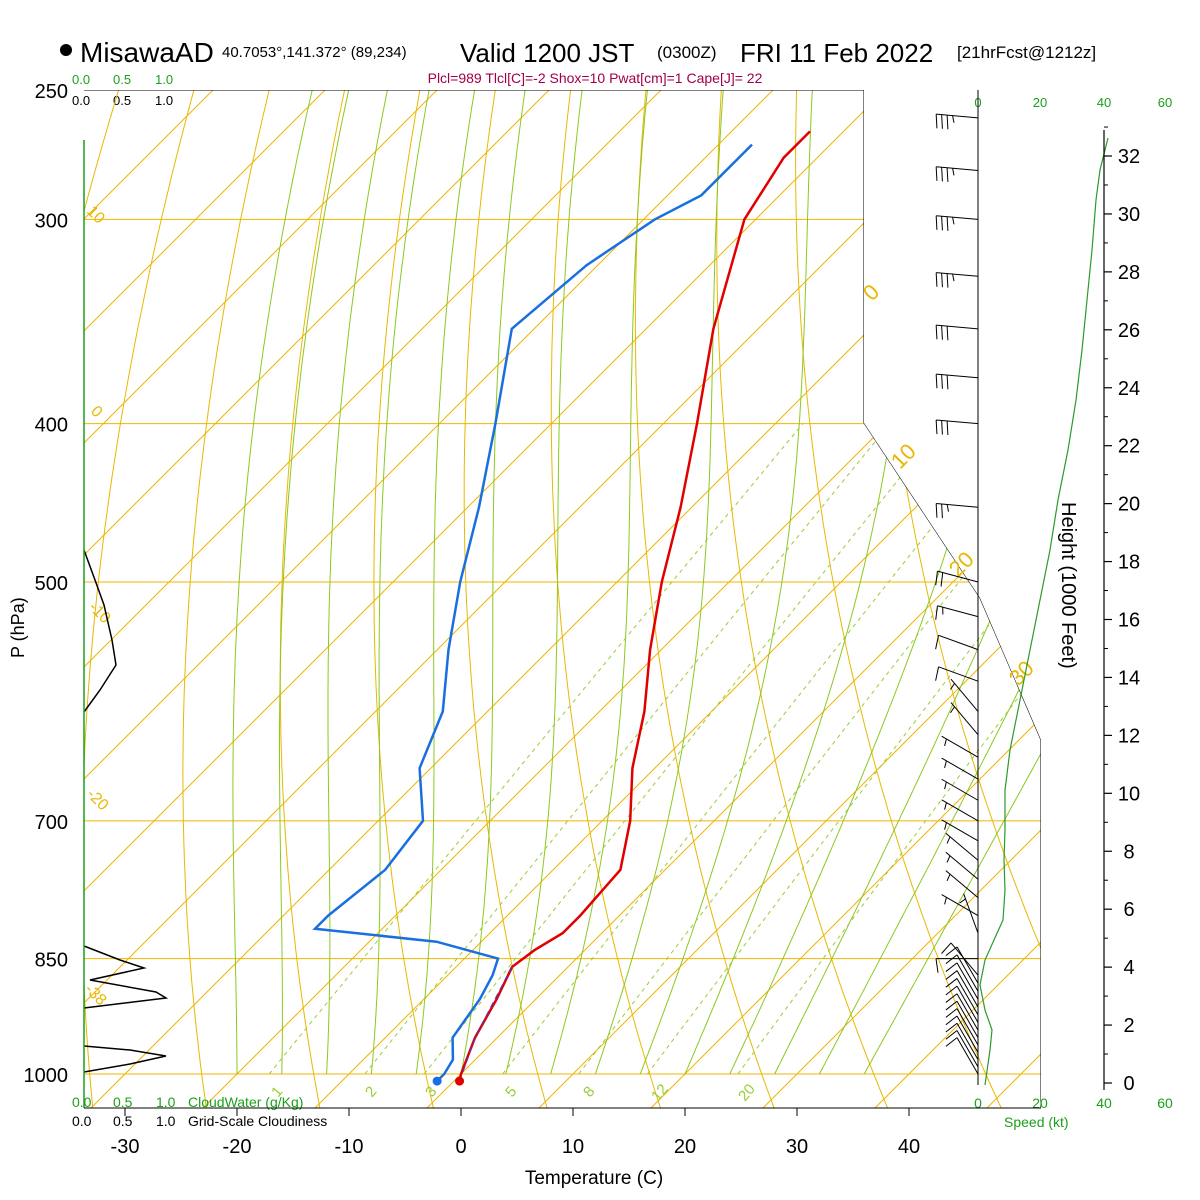  I want to click on height-tick-label: 32, so click(1129, 157).